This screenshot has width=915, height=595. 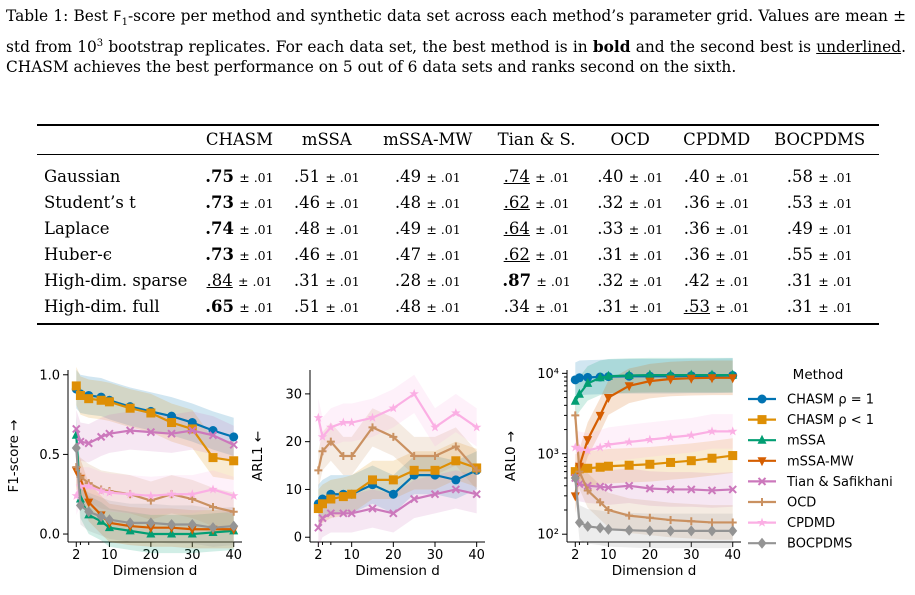 I want to click on legend-item: BOCPDMS, so click(x=800, y=544).